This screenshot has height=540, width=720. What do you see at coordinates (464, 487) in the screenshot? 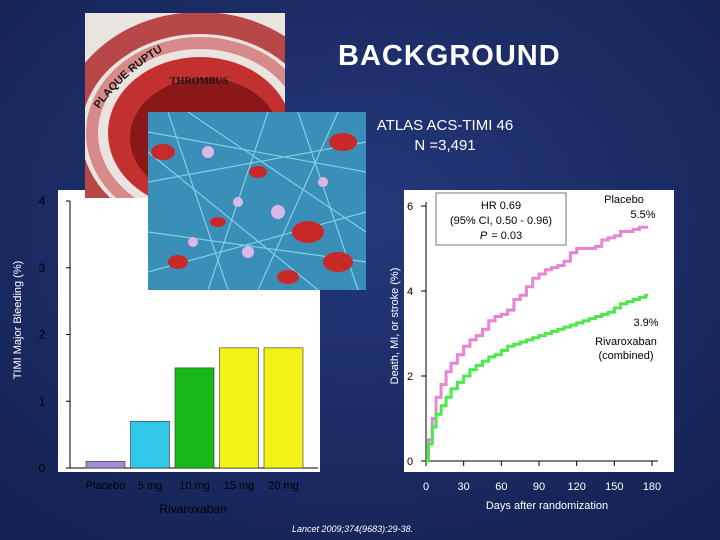
I see `line-x-tick-label: 30` at bounding box center [464, 487].